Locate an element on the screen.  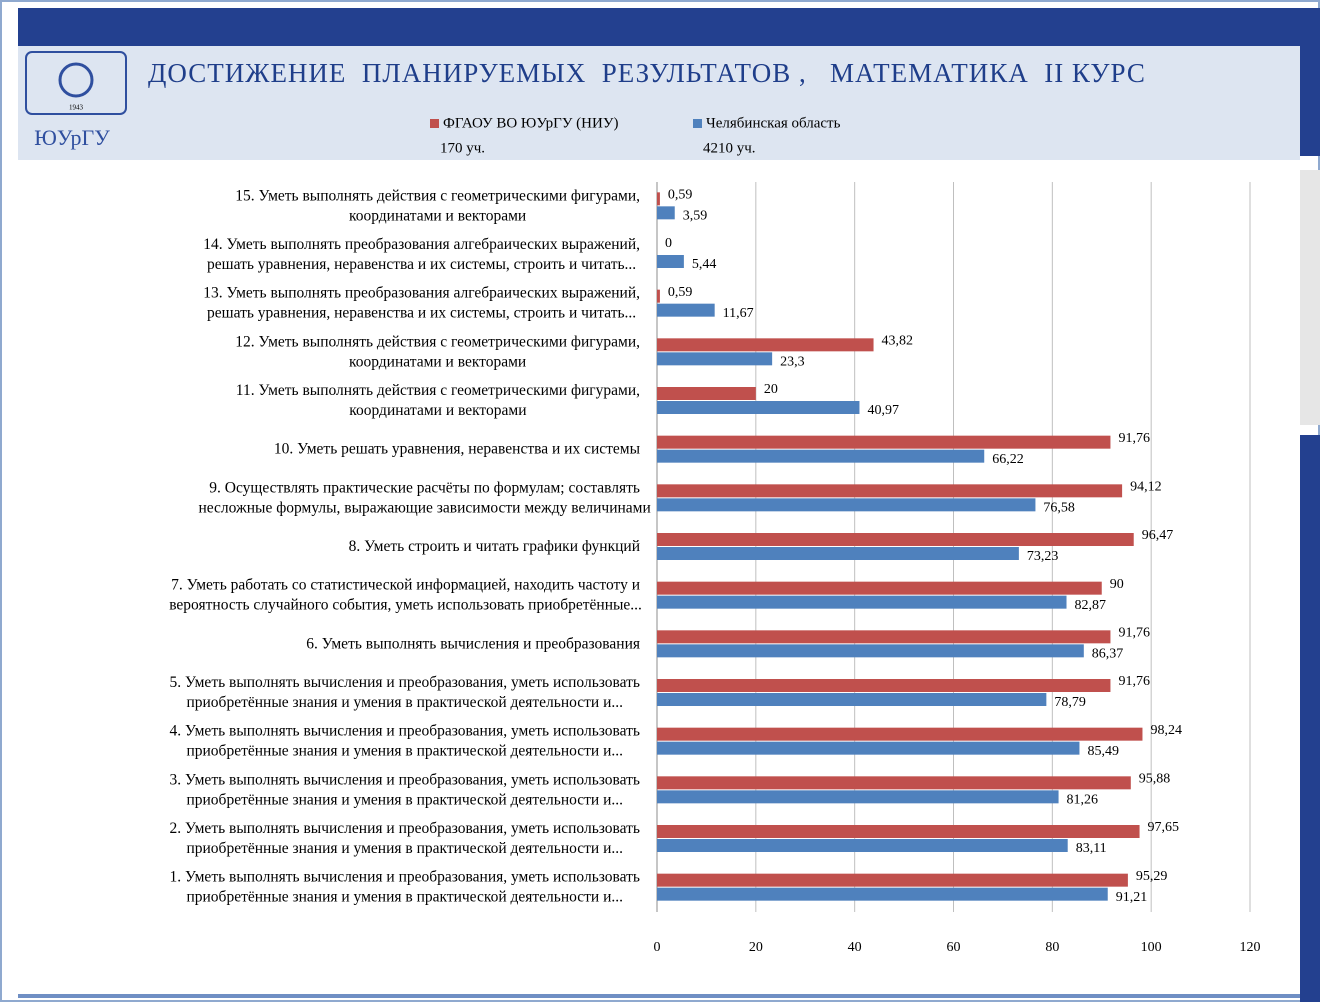
value-label: 83,11 is located at coordinates (1091, 848).